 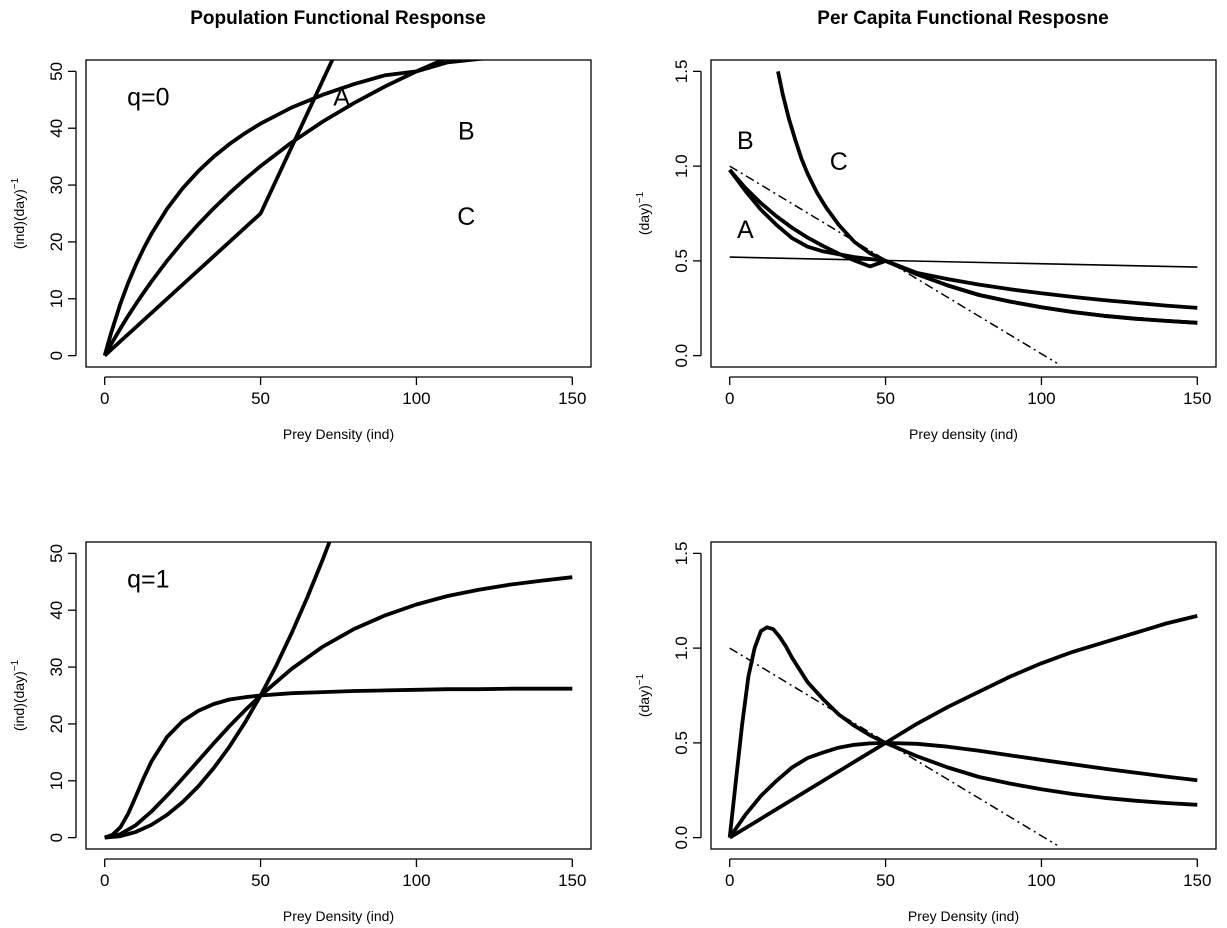 What do you see at coordinates (148, 97) in the screenshot?
I see `curve-annotation: q=0` at bounding box center [148, 97].